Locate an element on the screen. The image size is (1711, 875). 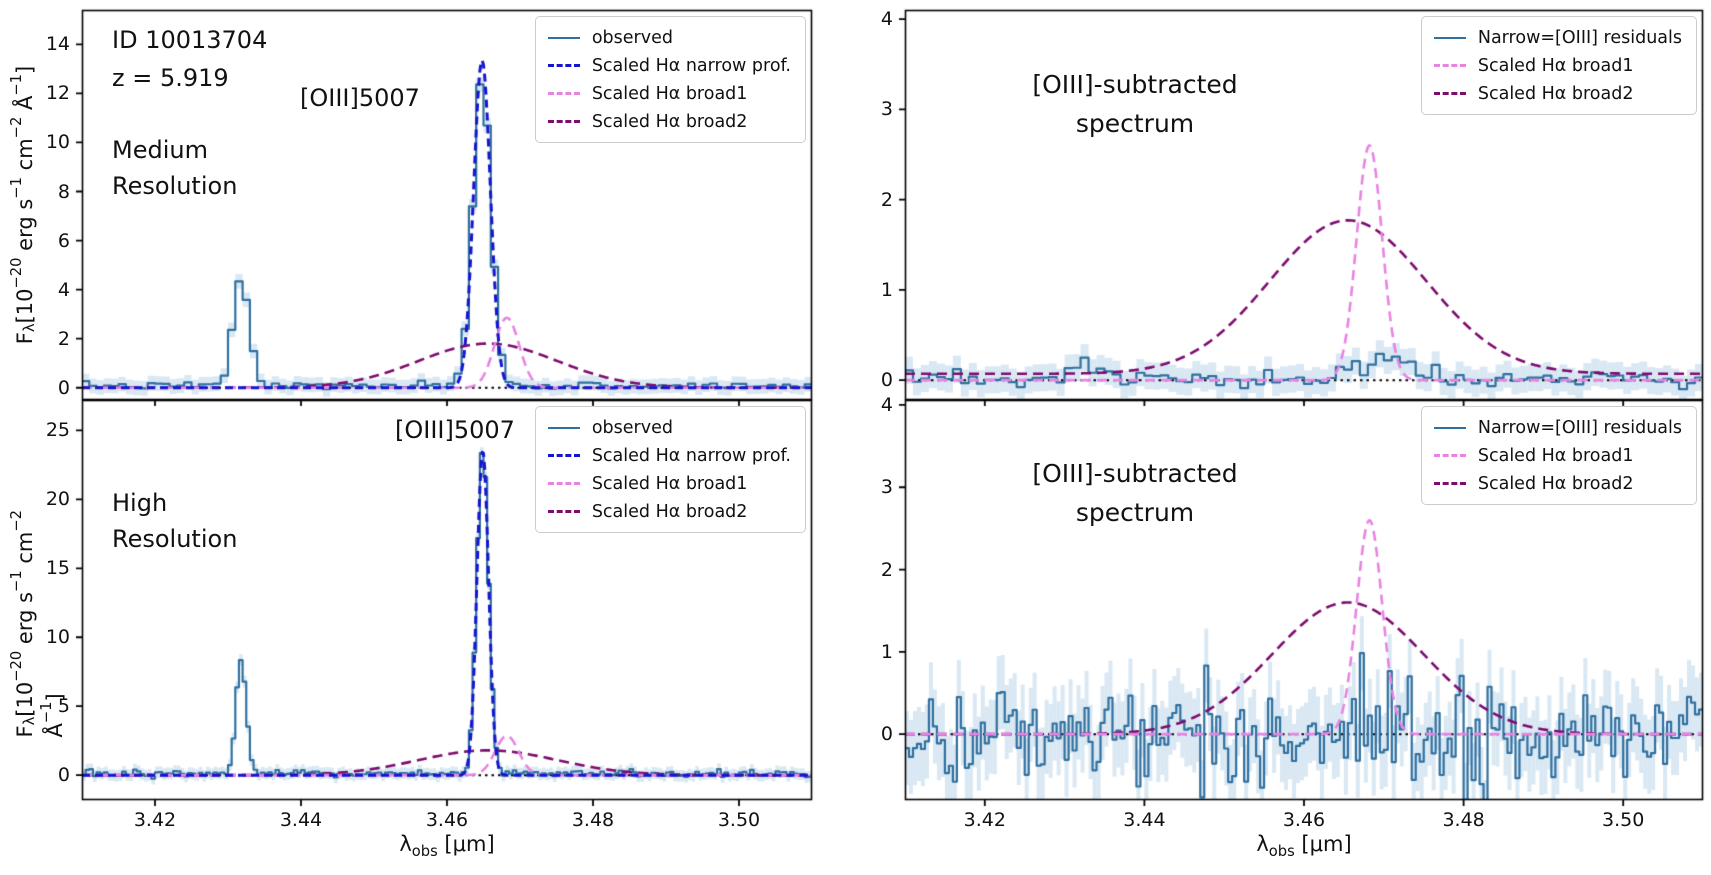
y-tick-label: 14 is located at coordinates (57, 44).